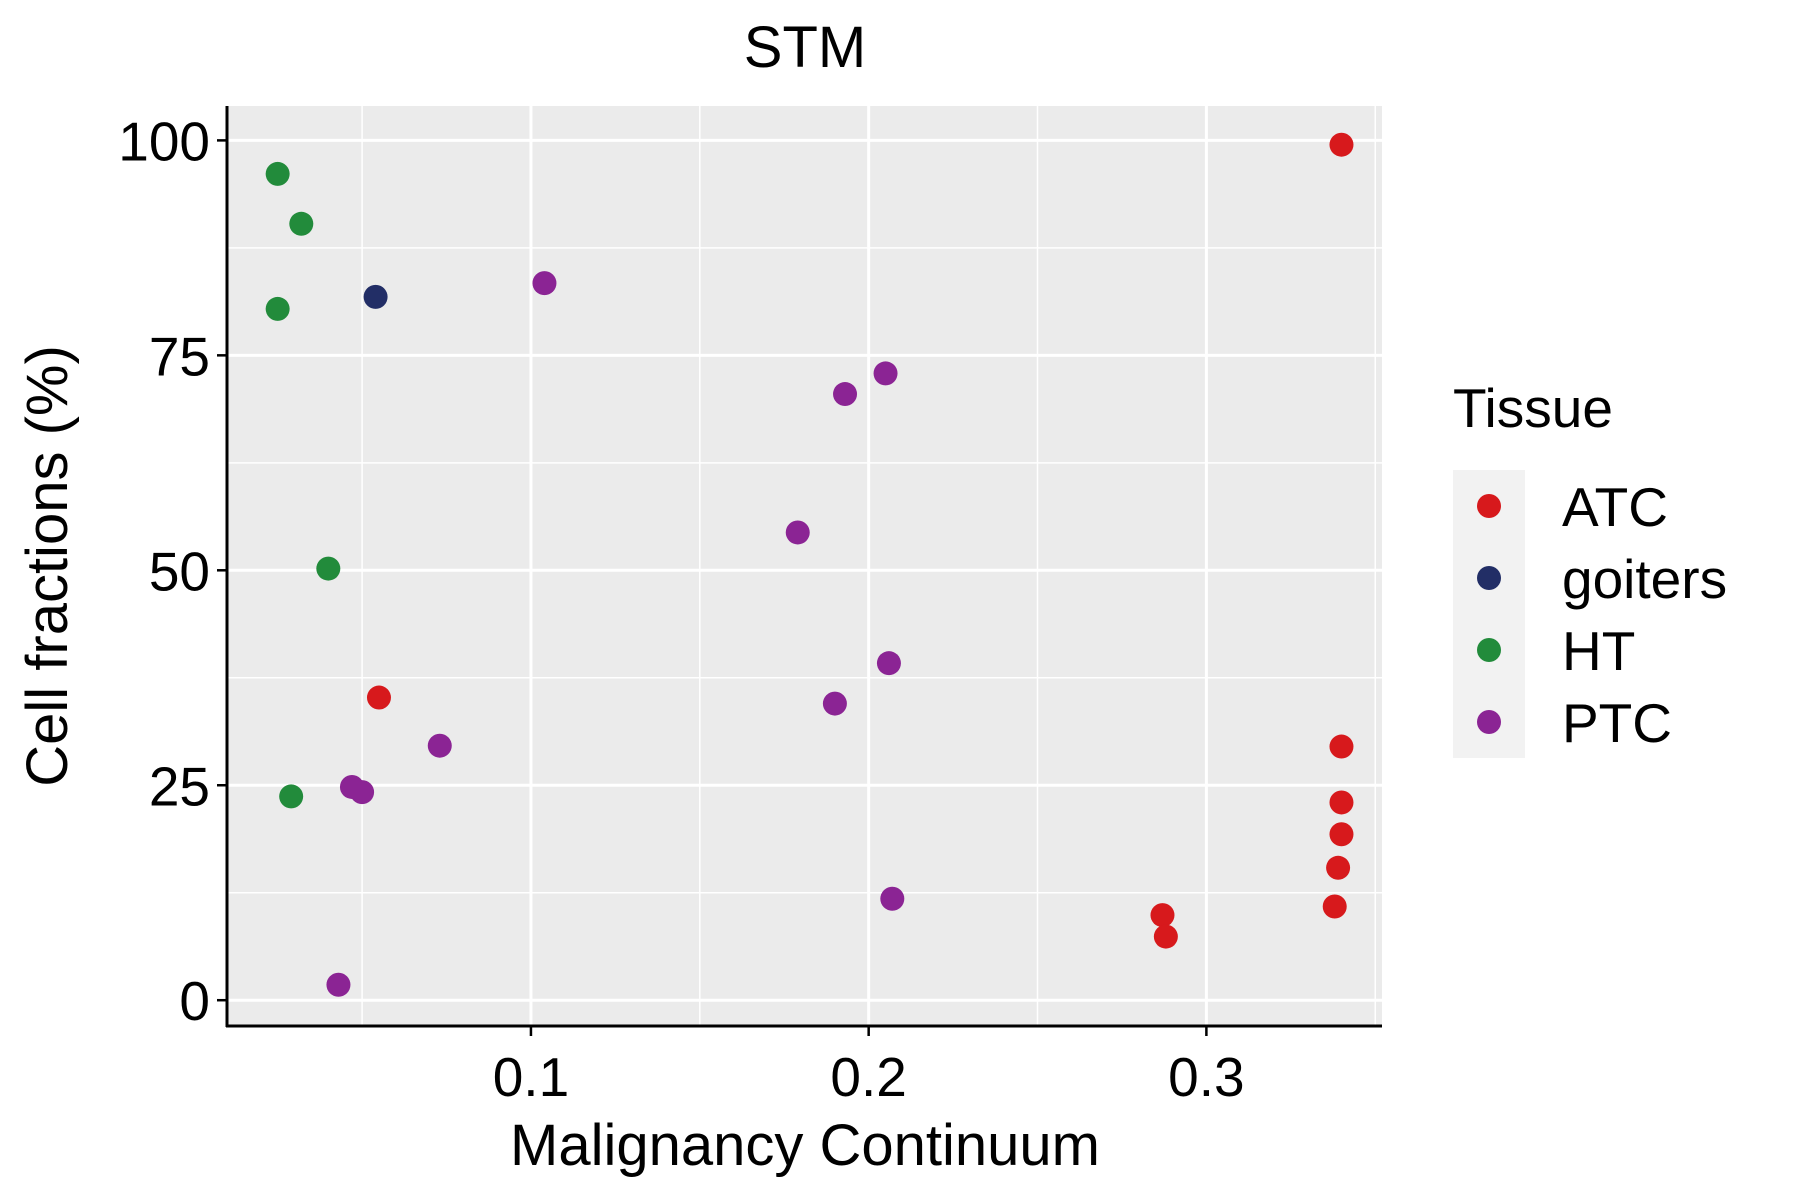  What do you see at coordinates (179, 356) in the screenshot?
I see `y-tick-label: 75` at bounding box center [179, 356].